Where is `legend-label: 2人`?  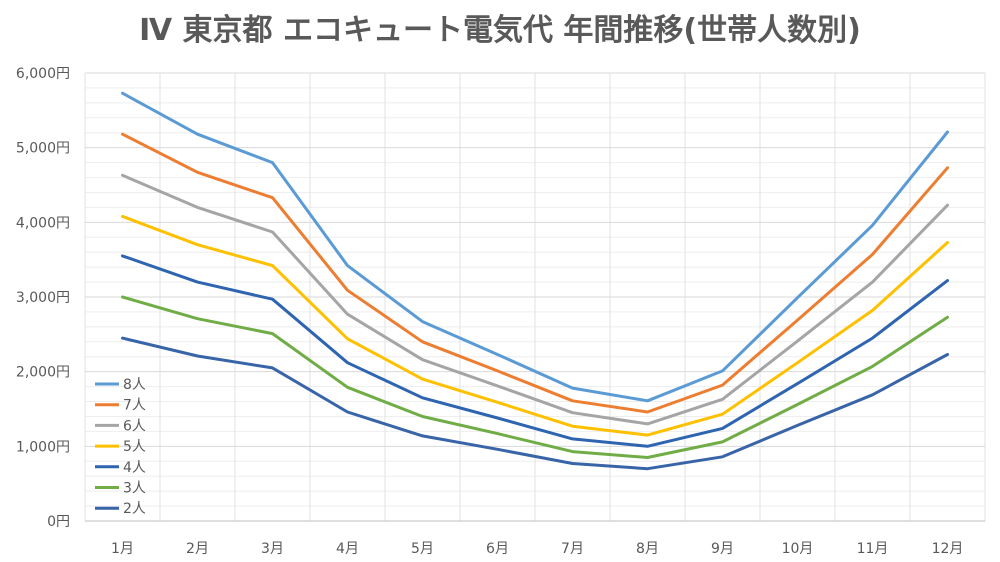
legend-label: 2人 is located at coordinates (134, 509).